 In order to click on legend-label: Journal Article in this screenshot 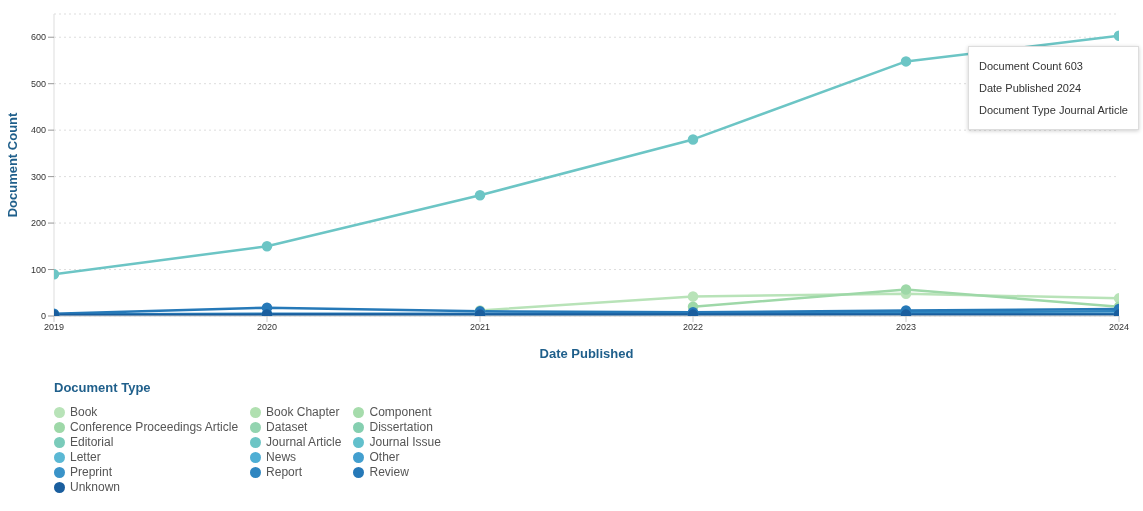, I will do `click(304, 442)`.